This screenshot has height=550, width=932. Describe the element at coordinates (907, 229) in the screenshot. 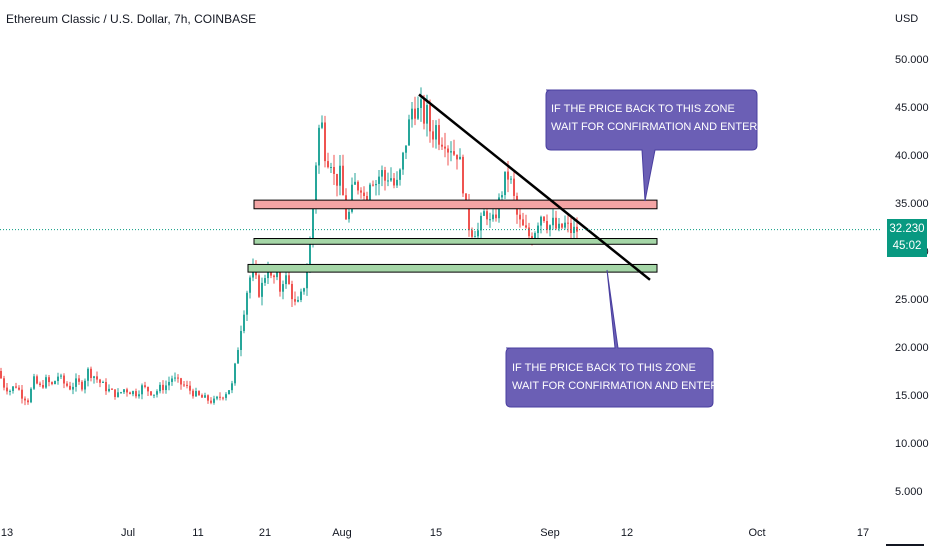

I see `last-price-value: 32.230` at that location.